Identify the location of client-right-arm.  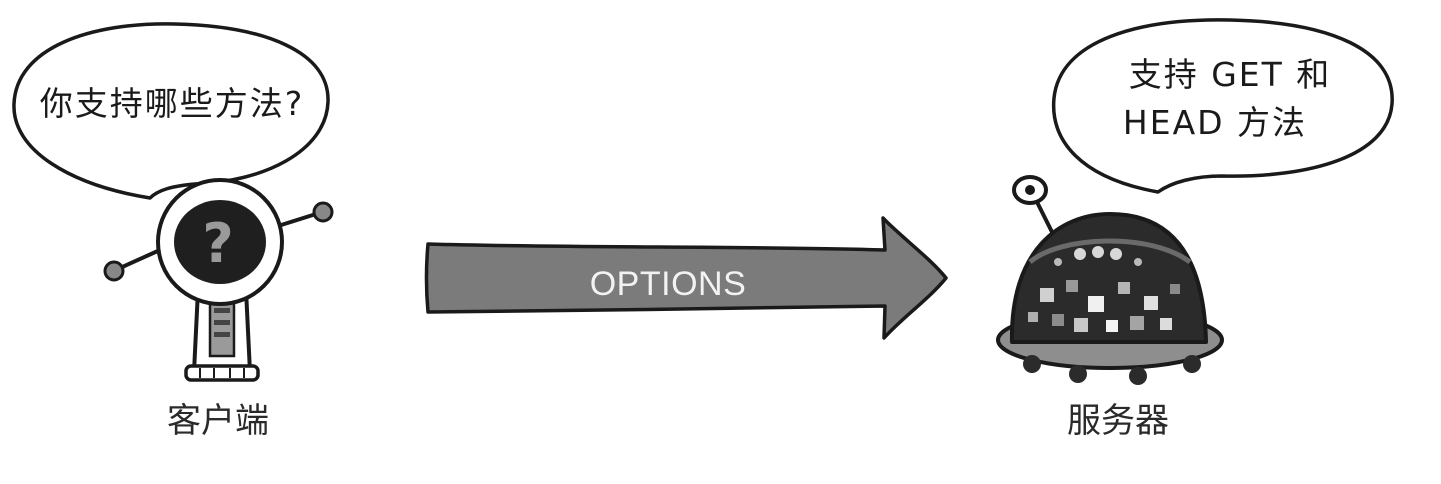
(297, 220).